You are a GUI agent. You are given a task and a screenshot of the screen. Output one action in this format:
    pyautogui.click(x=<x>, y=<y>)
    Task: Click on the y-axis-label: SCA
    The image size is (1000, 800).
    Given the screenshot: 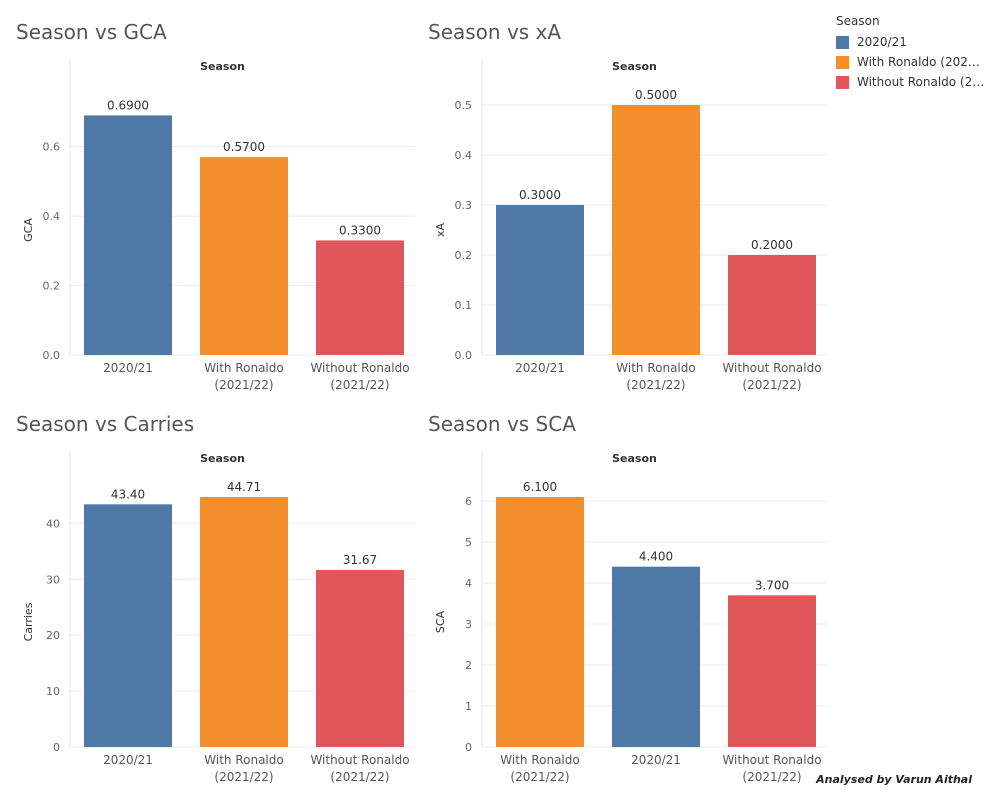 What is the action you would take?
    pyautogui.click(x=440, y=621)
    